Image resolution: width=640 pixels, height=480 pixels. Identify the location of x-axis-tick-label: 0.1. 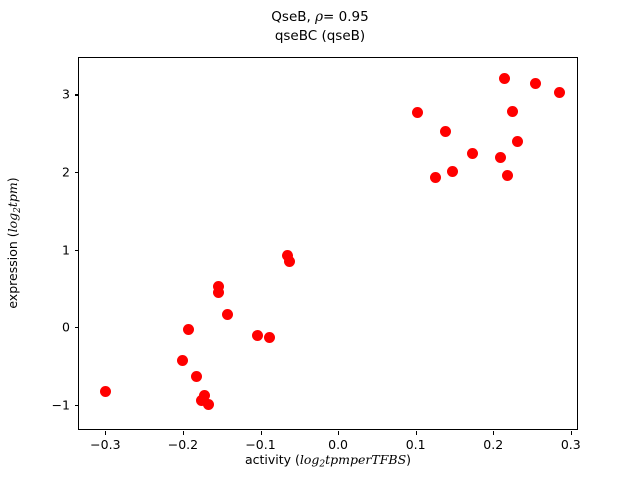
(415, 444).